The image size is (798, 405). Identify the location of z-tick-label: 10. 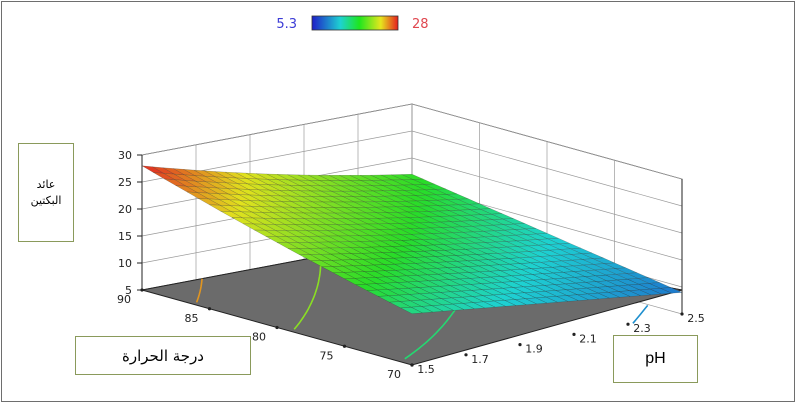
(125, 263).